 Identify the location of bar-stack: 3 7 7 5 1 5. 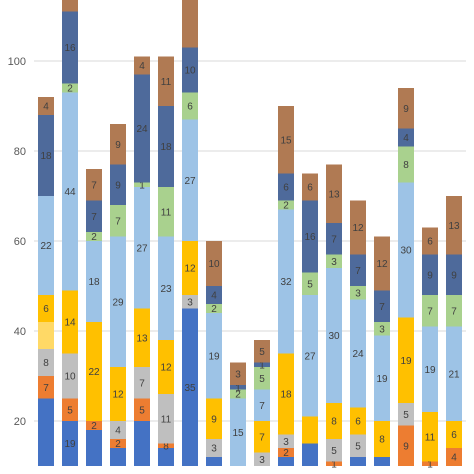
(262, 403).